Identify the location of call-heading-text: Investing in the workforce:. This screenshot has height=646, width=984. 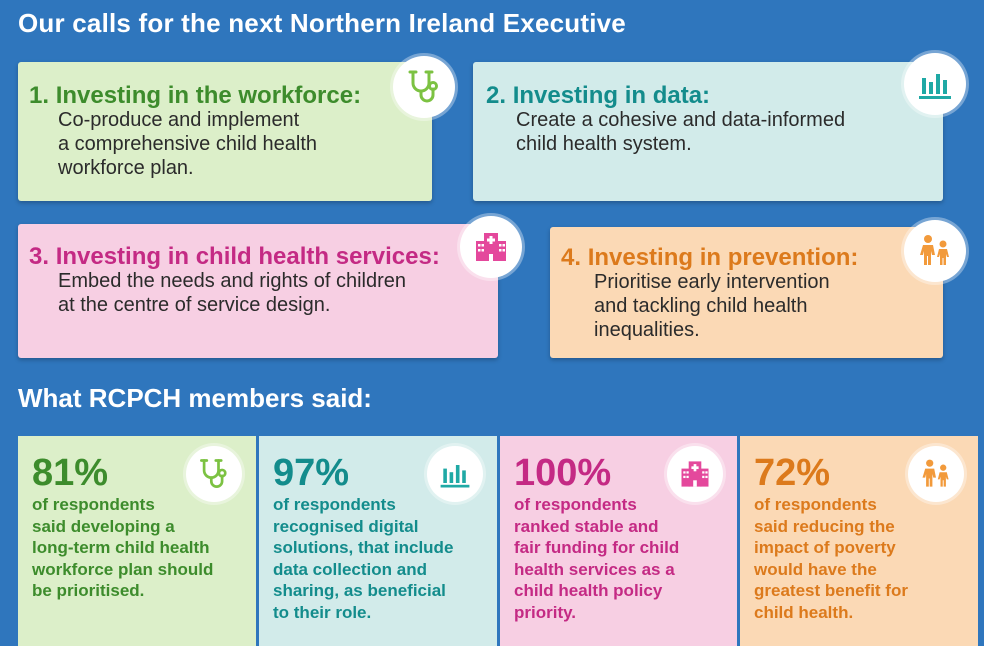
(208, 95).